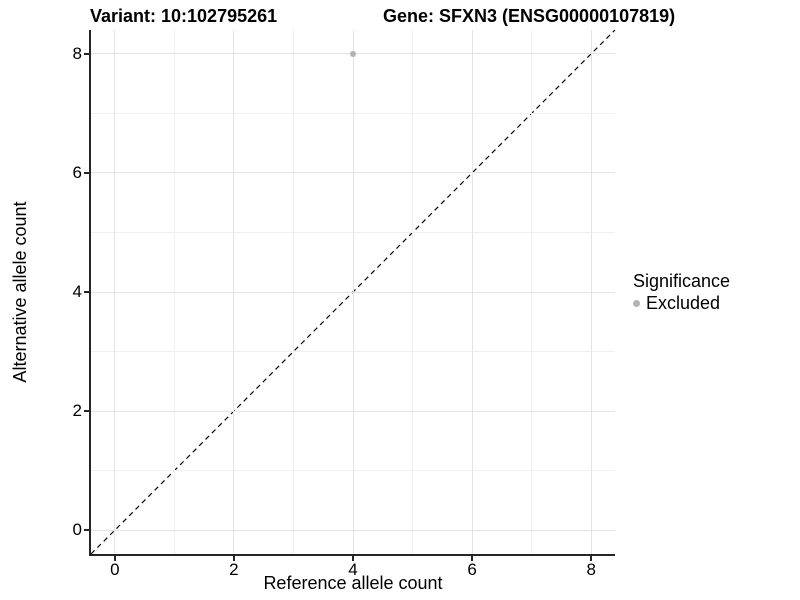 This screenshot has height=600, width=800. Describe the element at coordinates (636, 303) in the screenshot. I see `legend-key-dot-icon` at that location.